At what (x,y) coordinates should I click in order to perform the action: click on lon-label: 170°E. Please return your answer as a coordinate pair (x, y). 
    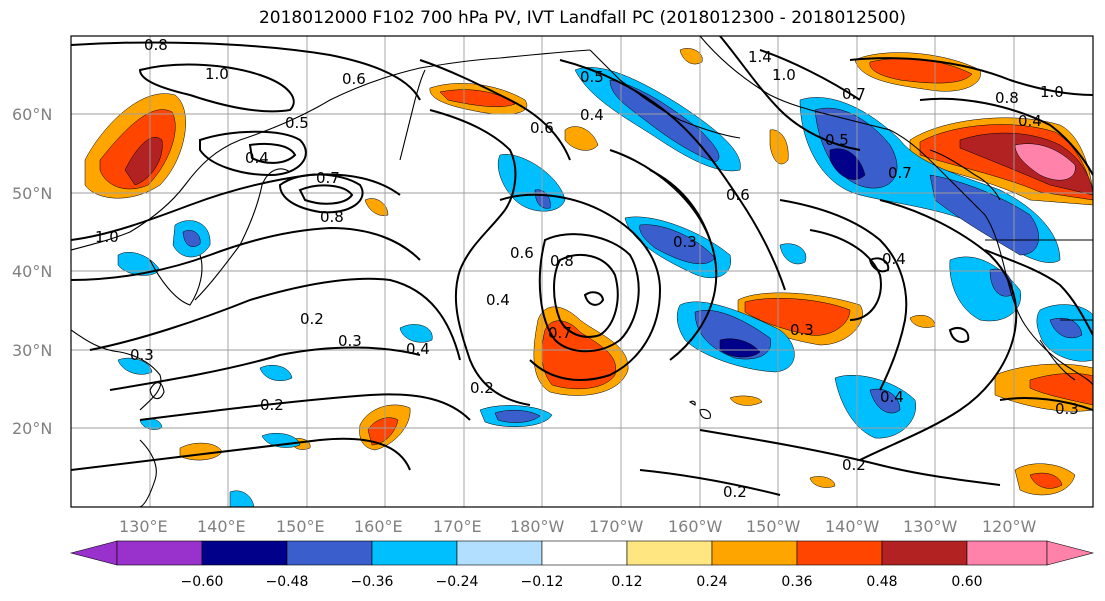
    Looking at the image, I should click on (457, 526).